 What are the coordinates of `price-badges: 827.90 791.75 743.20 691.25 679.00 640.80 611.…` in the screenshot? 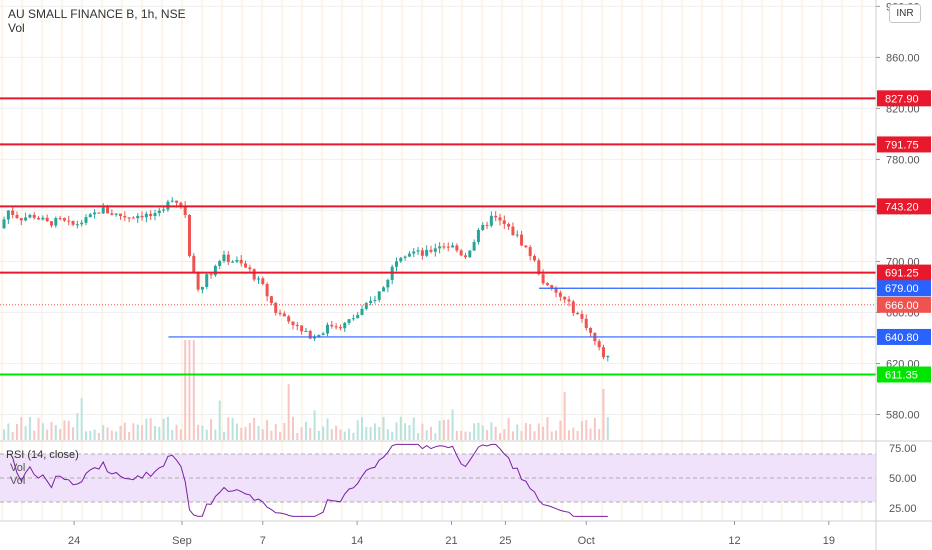 It's located at (904, 236).